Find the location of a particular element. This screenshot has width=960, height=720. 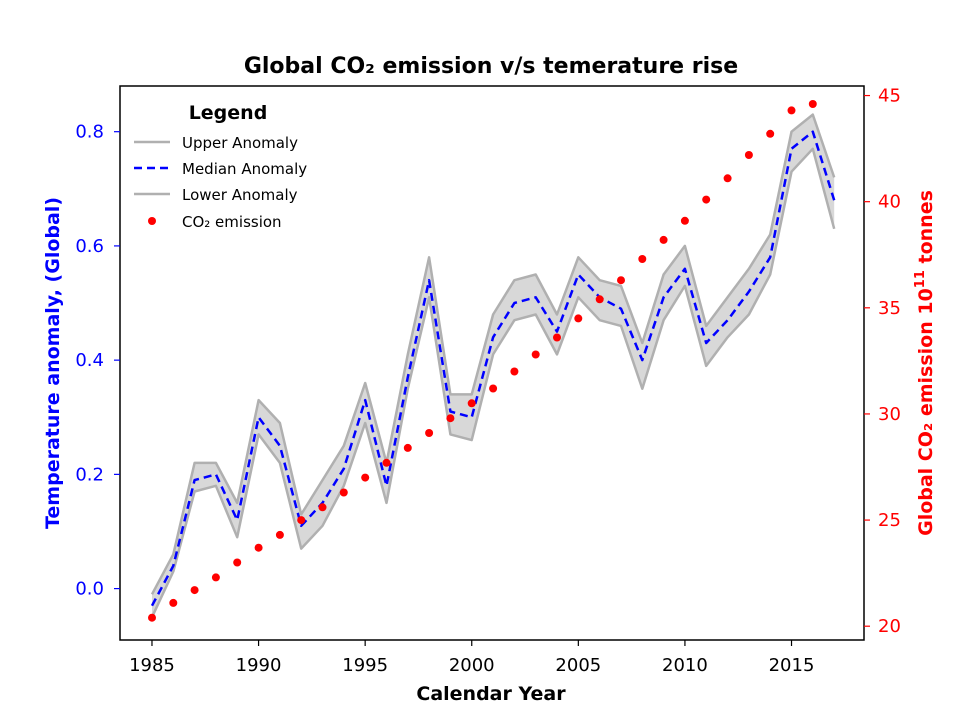

x-axis-label: Calendar Year is located at coordinates (491, 694).